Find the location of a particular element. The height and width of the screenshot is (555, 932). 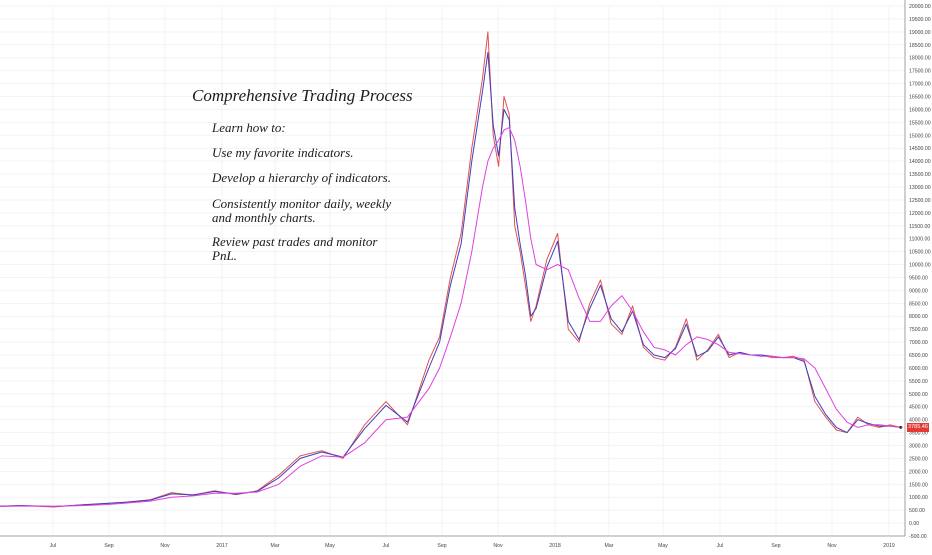

y-tick-label: 10000.00 is located at coordinates (920, 266).